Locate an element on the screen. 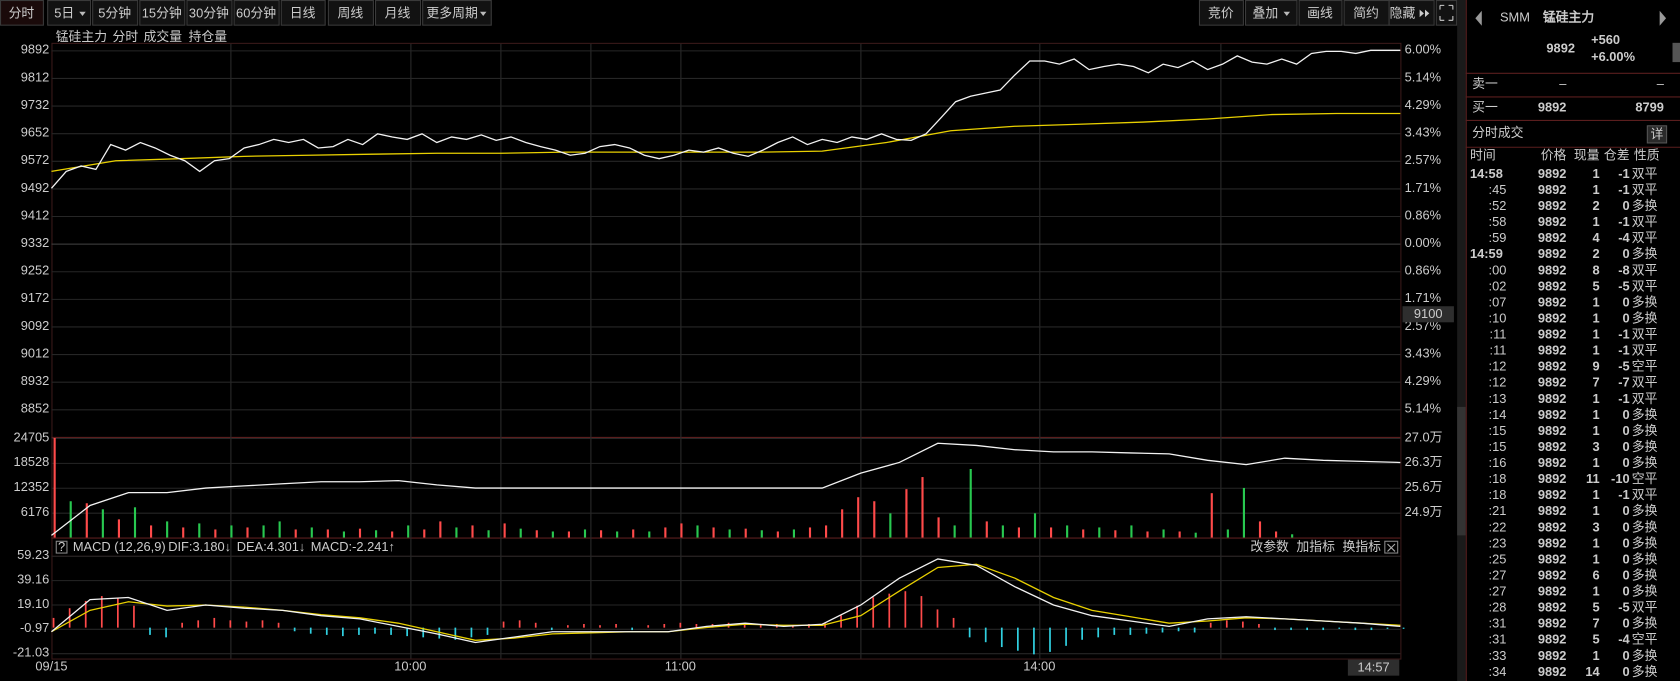  change-pct: +6.00% is located at coordinates (1613, 56).